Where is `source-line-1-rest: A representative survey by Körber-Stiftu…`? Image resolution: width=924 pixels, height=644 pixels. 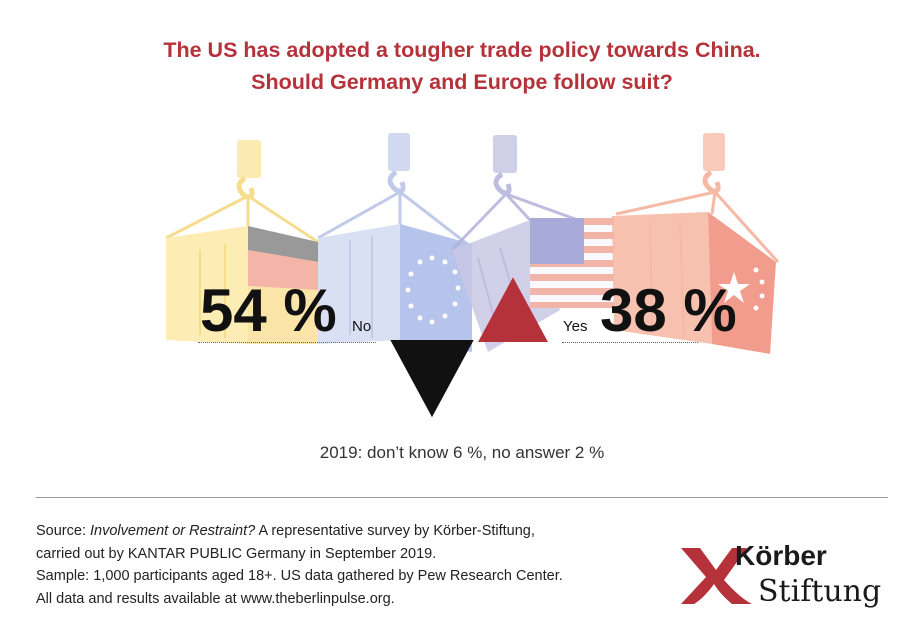 source-line-1-rest: A representative survey by Körber-Stiftu… is located at coordinates (395, 531).